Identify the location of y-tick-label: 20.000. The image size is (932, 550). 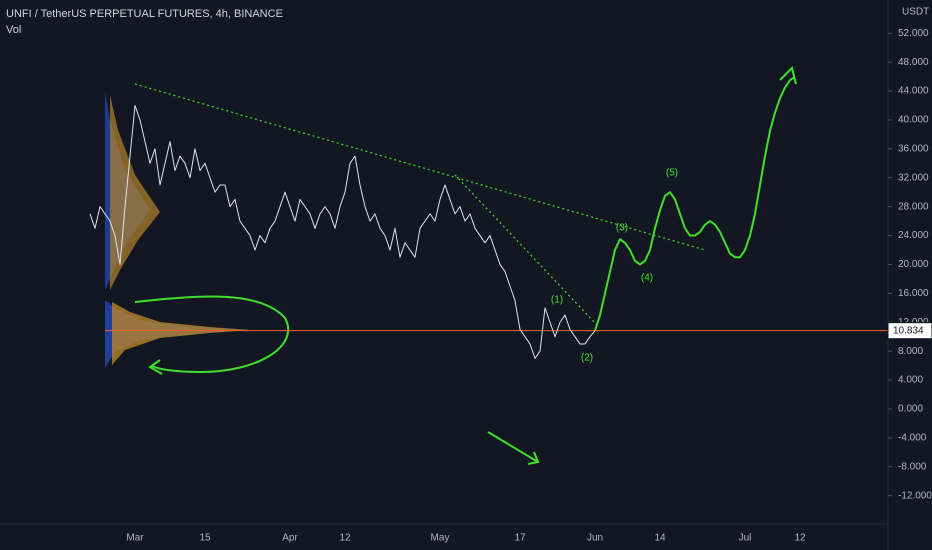
(913, 264).